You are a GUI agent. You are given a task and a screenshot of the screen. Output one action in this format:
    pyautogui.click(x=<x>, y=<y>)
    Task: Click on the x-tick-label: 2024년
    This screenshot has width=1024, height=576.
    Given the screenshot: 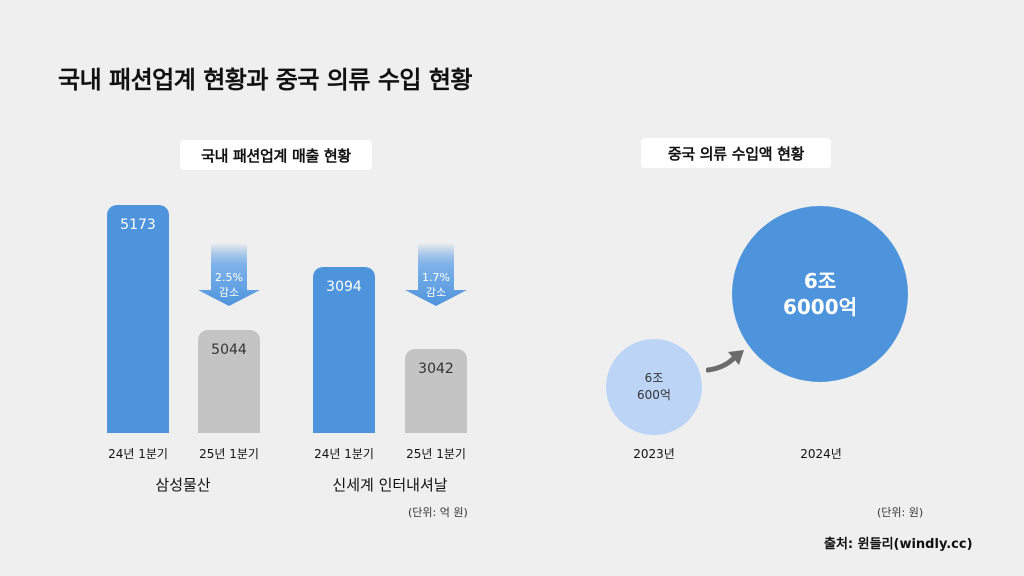 What is the action you would take?
    pyautogui.click(x=821, y=454)
    